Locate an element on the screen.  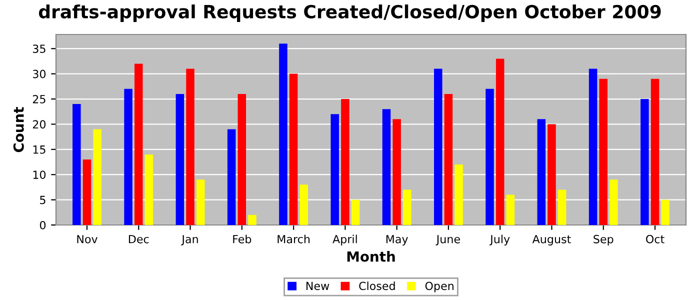
y-tick-label: 35 is located at coordinates (39, 48).